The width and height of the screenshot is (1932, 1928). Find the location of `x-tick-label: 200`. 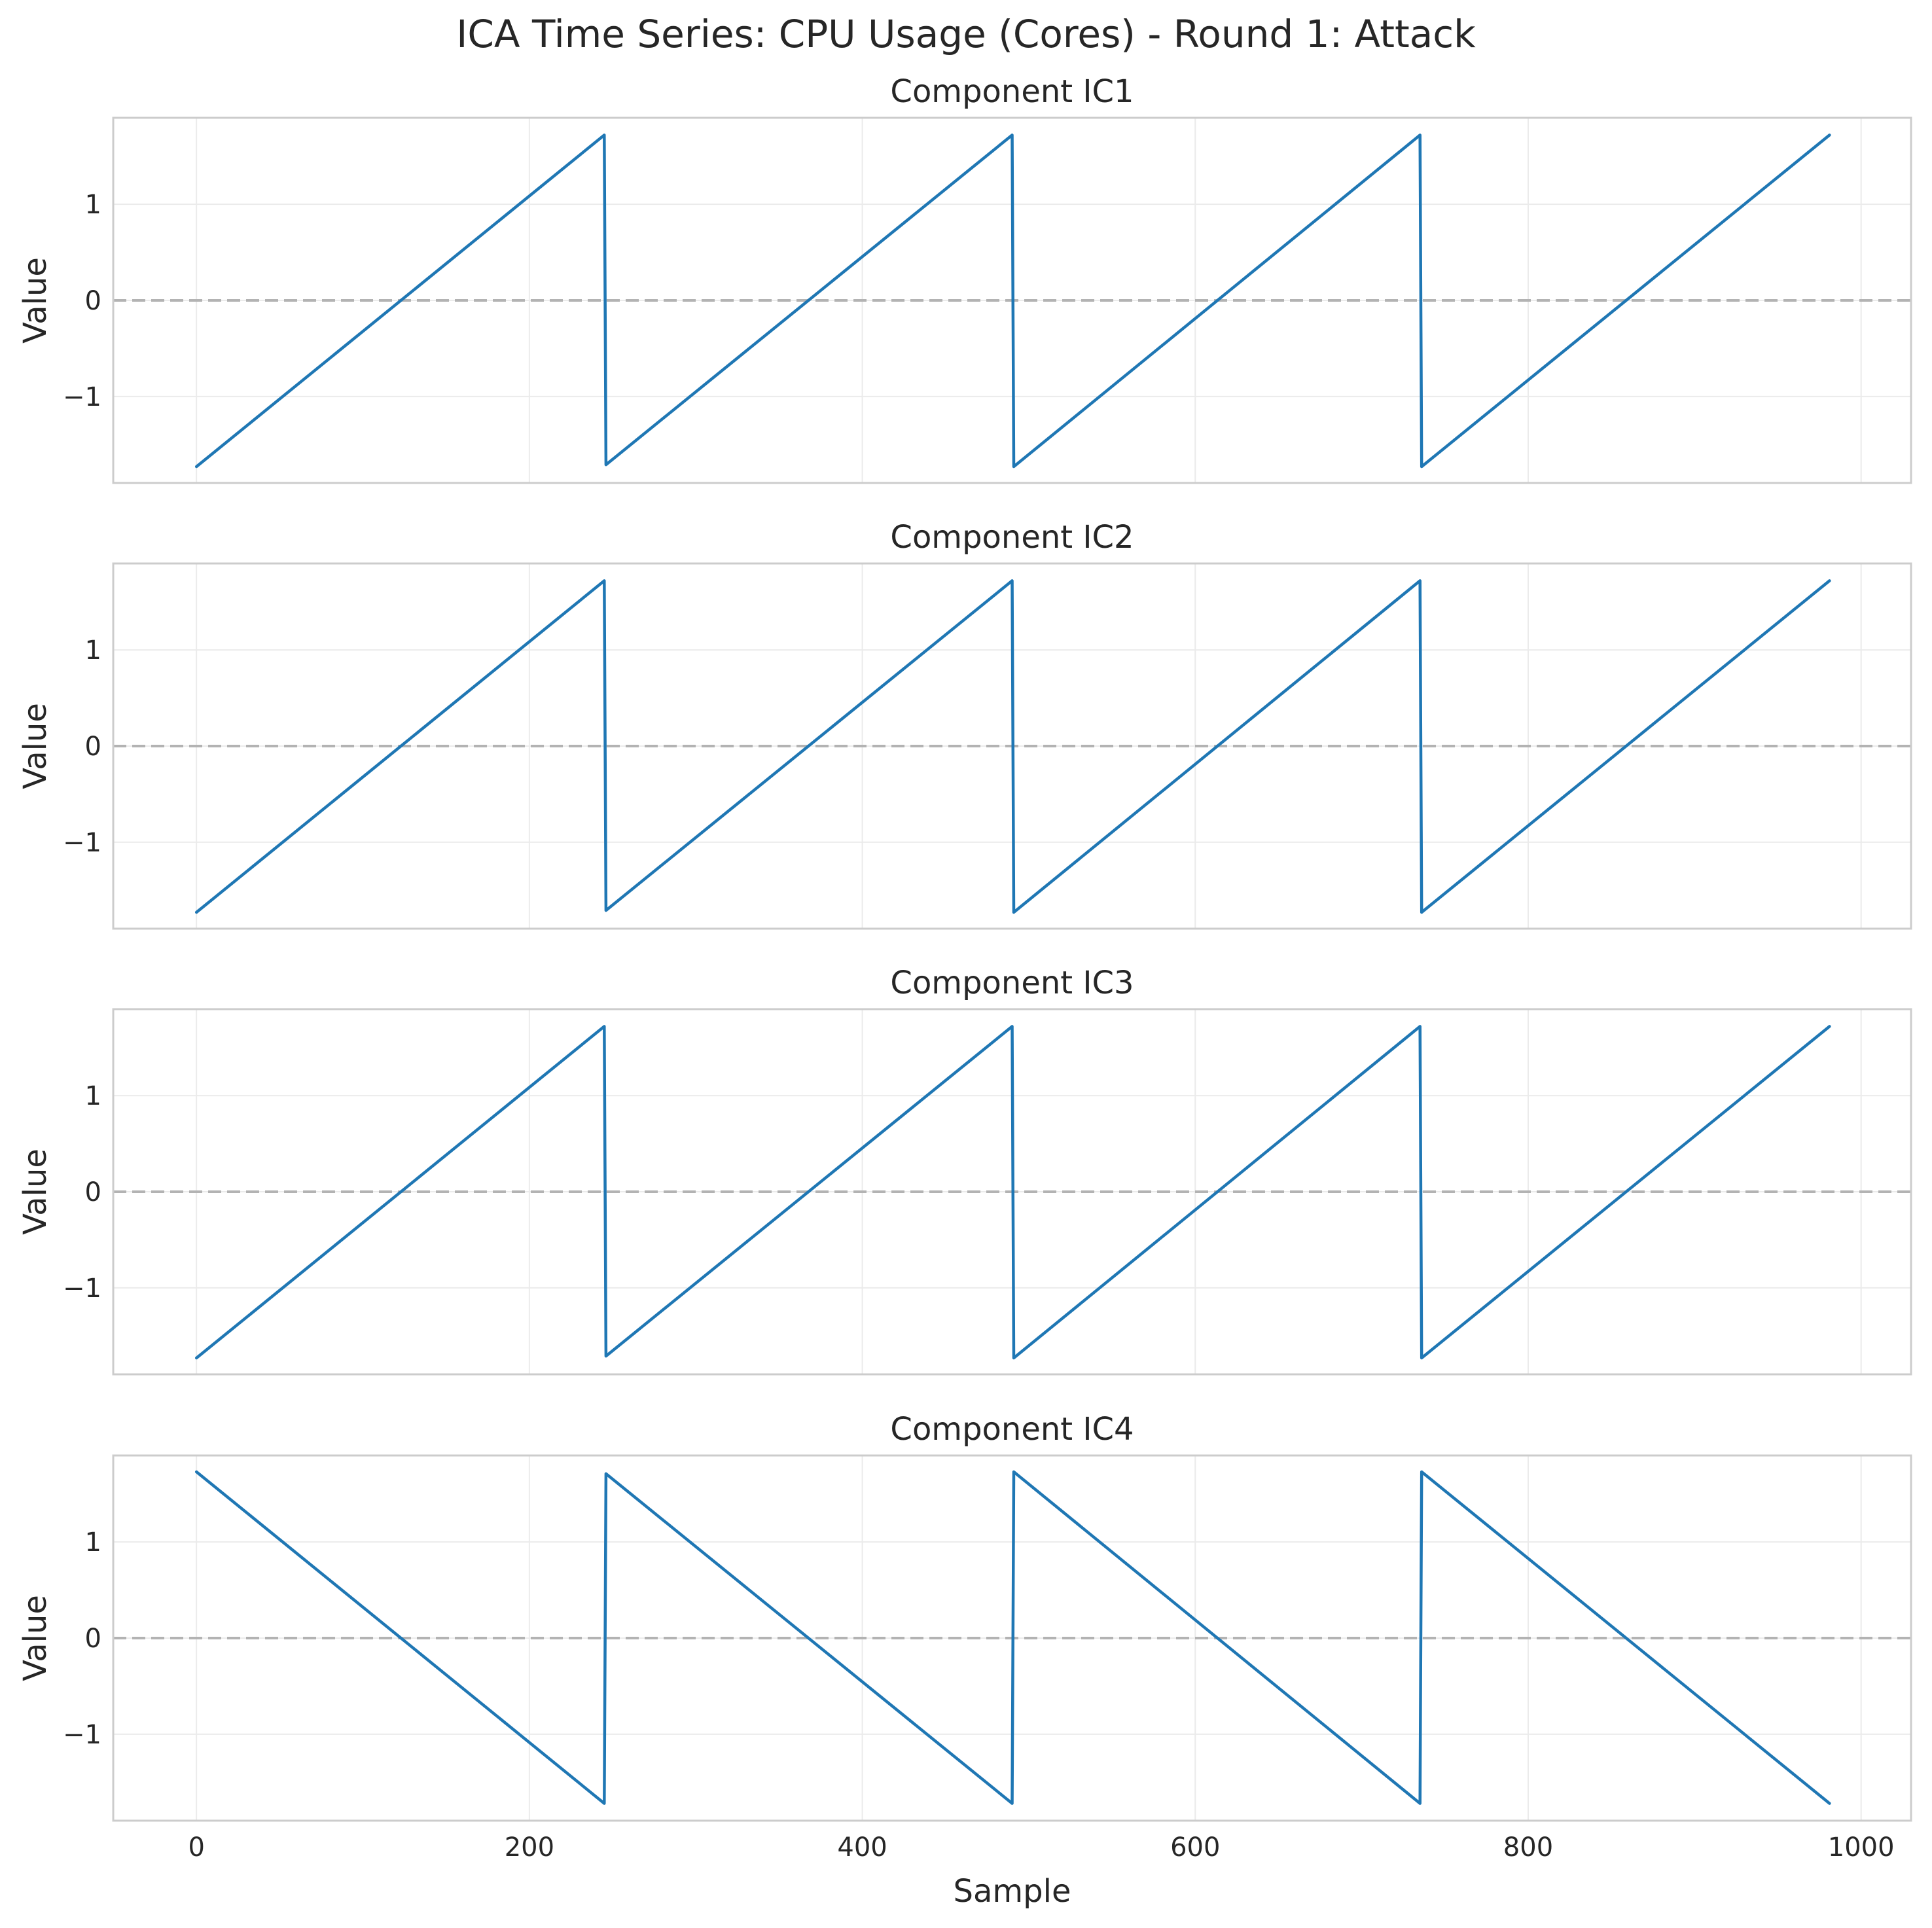

x-tick-label: 200 is located at coordinates (529, 1847).